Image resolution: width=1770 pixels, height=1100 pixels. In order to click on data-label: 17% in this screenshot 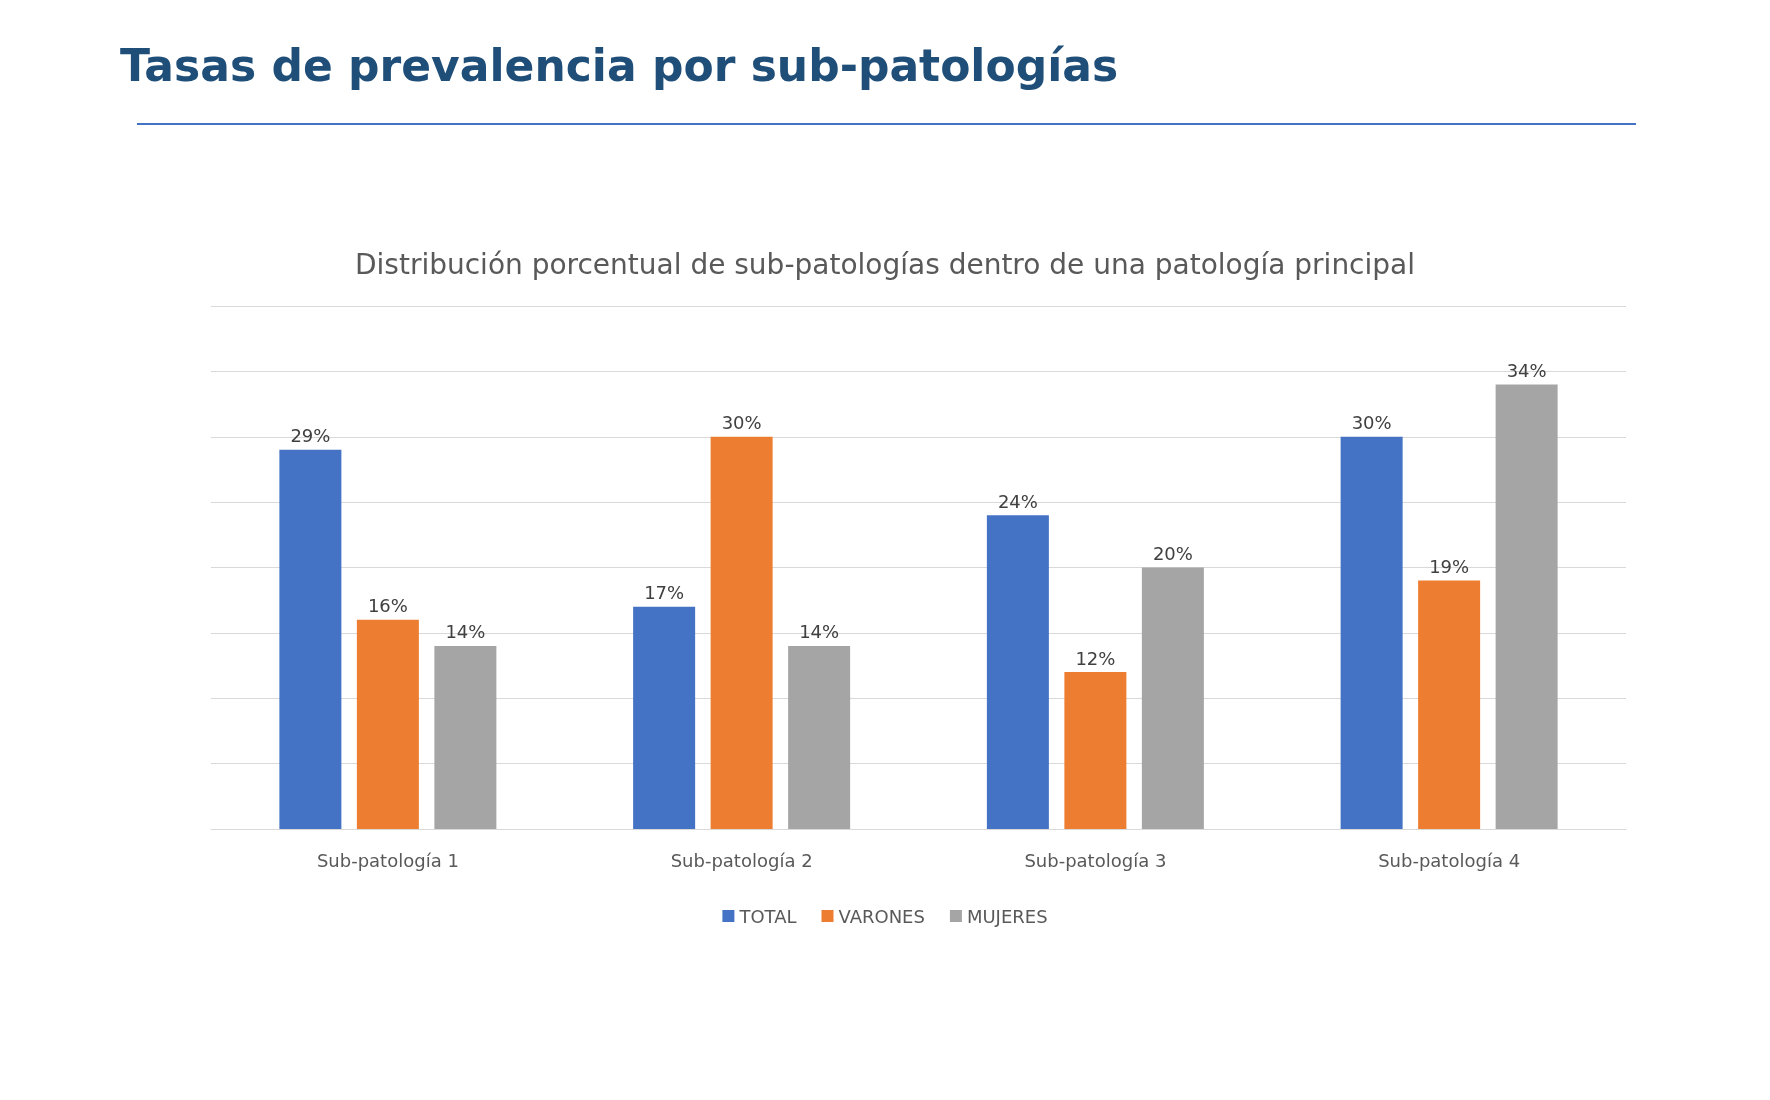, I will do `click(664, 593)`.